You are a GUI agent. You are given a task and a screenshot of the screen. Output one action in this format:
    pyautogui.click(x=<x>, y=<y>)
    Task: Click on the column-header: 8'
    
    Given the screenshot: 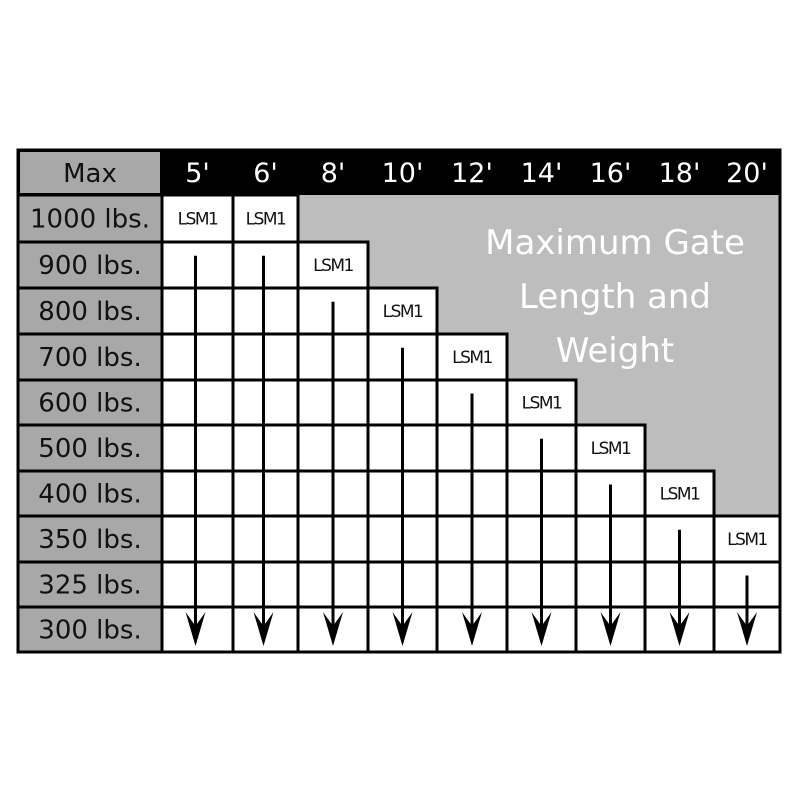 What is the action you would take?
    pyautogui.click(x=333, y=173)
    